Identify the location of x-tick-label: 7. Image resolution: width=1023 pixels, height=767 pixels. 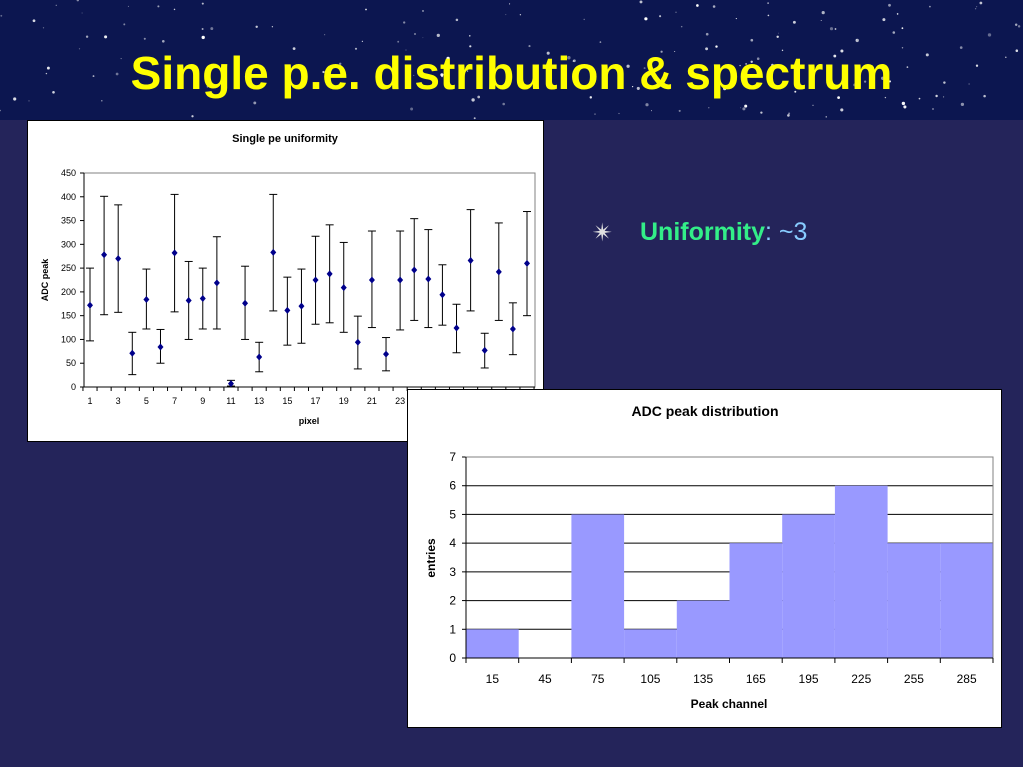
(174, 401).